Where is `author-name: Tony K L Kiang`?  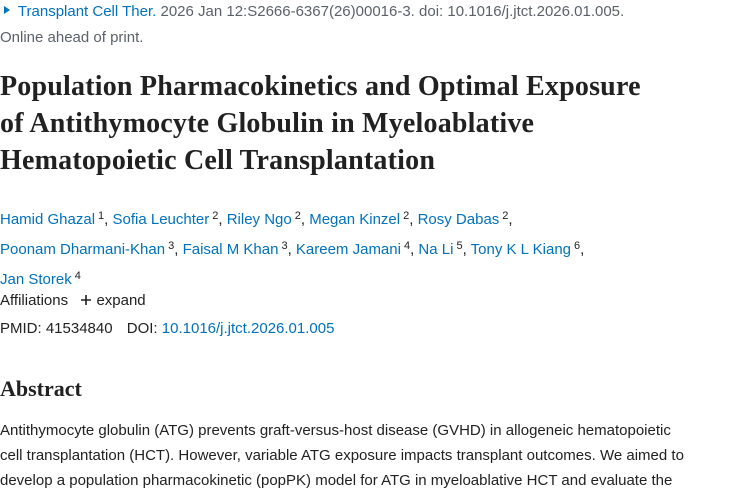 author-name: Tony K L Kiang is located at coordinates (520, 249).